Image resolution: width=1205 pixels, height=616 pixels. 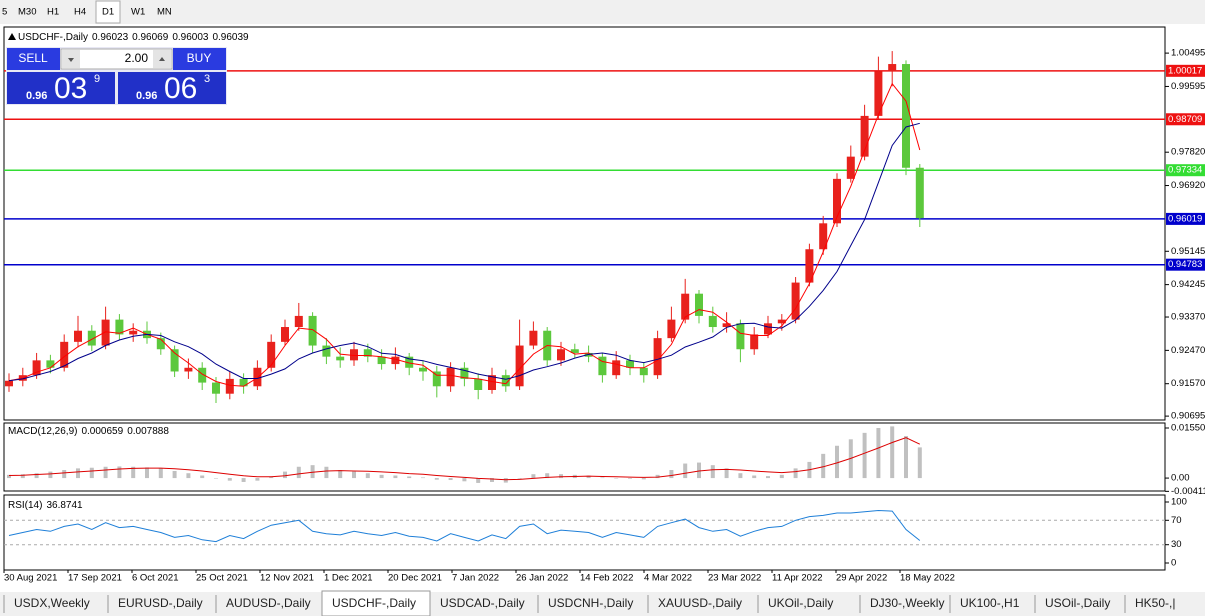 I want to click on y-tick-label: 0.94245, so click(x=1188, y=284).